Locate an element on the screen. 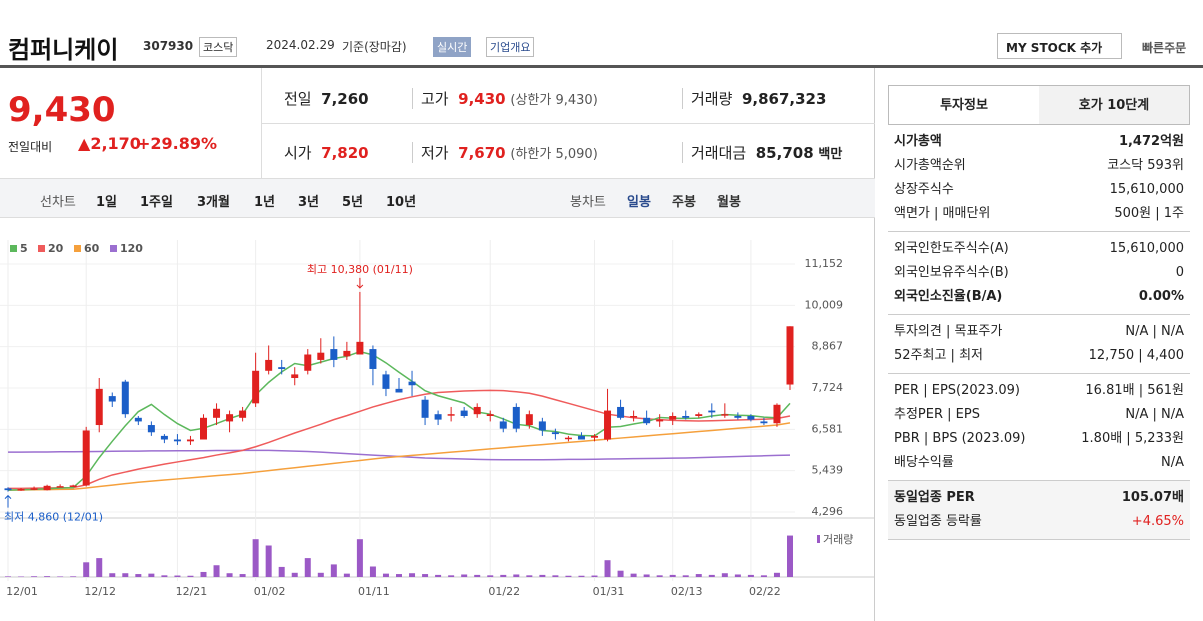 Image resolution: width=1203 pixels, height=621 pixels. max-annotation: 최고 10,380 (01/11) is located at coordinates (360, 269).